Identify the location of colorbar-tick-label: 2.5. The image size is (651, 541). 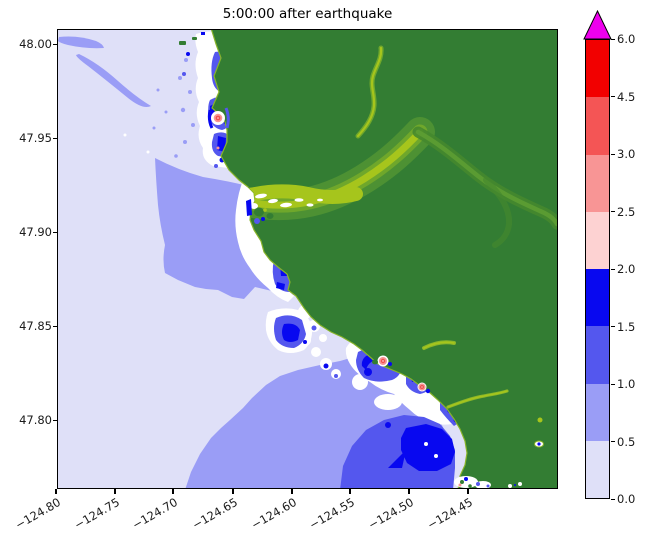
(626, 211).